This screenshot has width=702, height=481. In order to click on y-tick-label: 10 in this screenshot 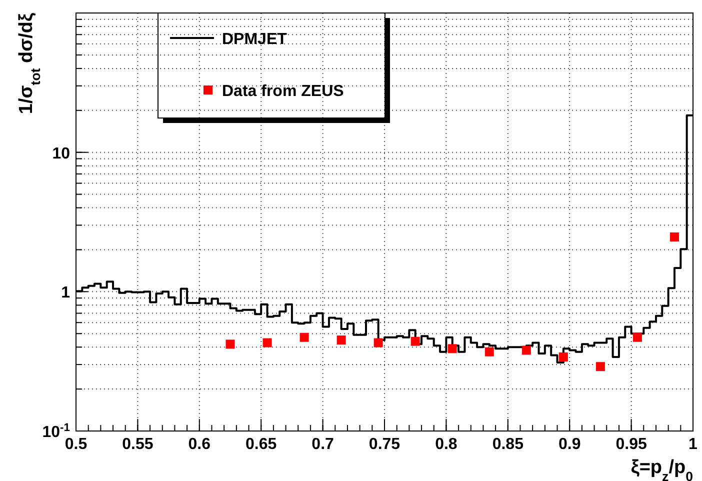, I will do `click(61, 153)`.